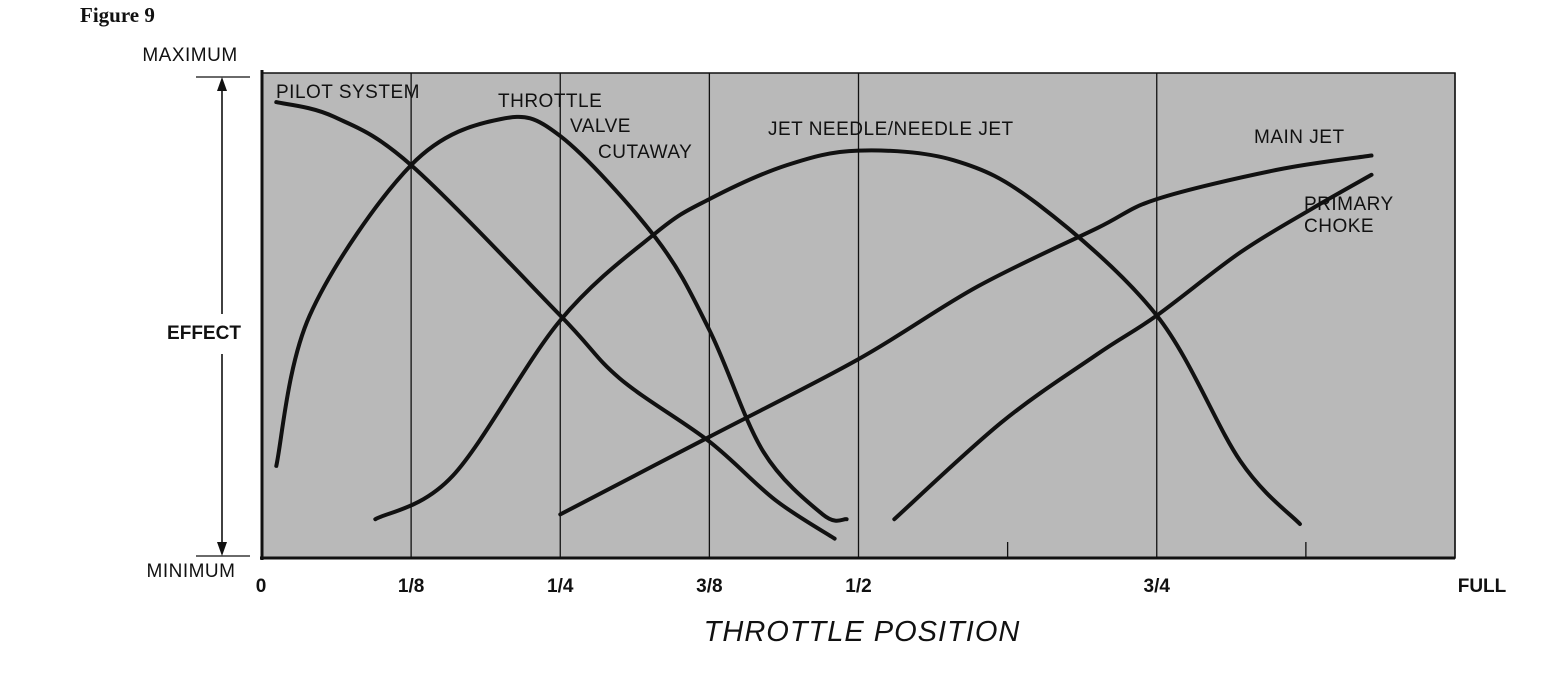 This screenshot has width=1564, height=674. What do you see at coordinates (891, 129) in the screenshot?
I see `series-label-jet-needle-needle-jet-0: JET NEEDLE/NEEDLE JET` at bounding box center [891, 129].